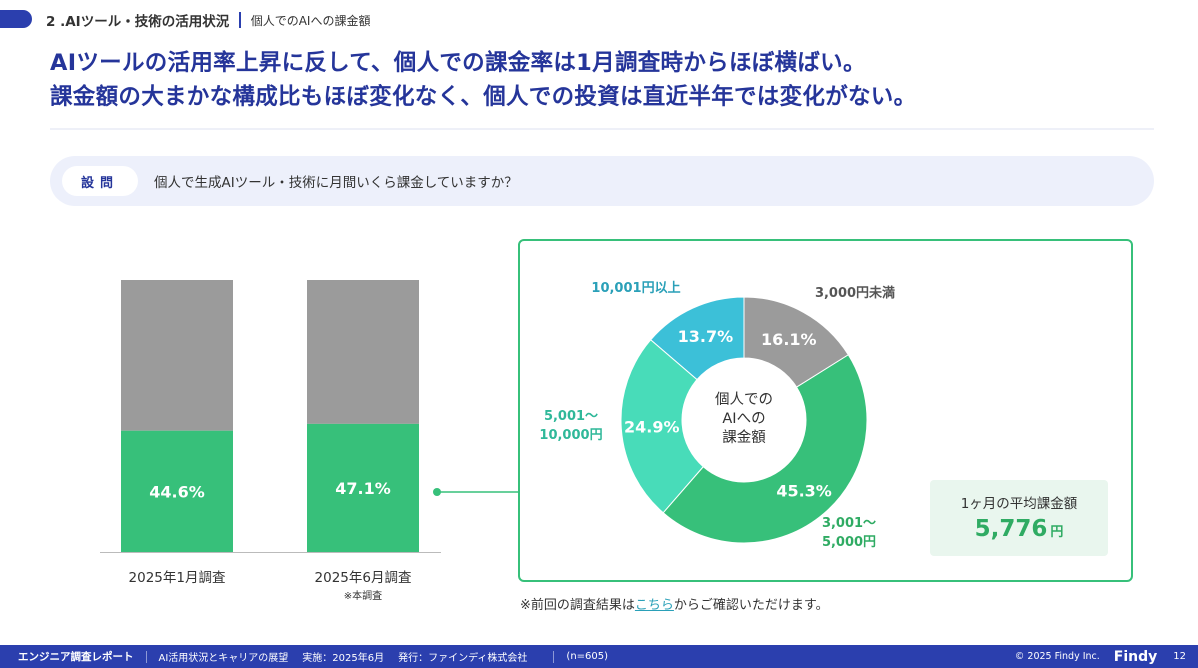 The height and width of the screenshot is (668, 1198). I want to click on donut-category-label-line: 5,000円, so click(849, 542).